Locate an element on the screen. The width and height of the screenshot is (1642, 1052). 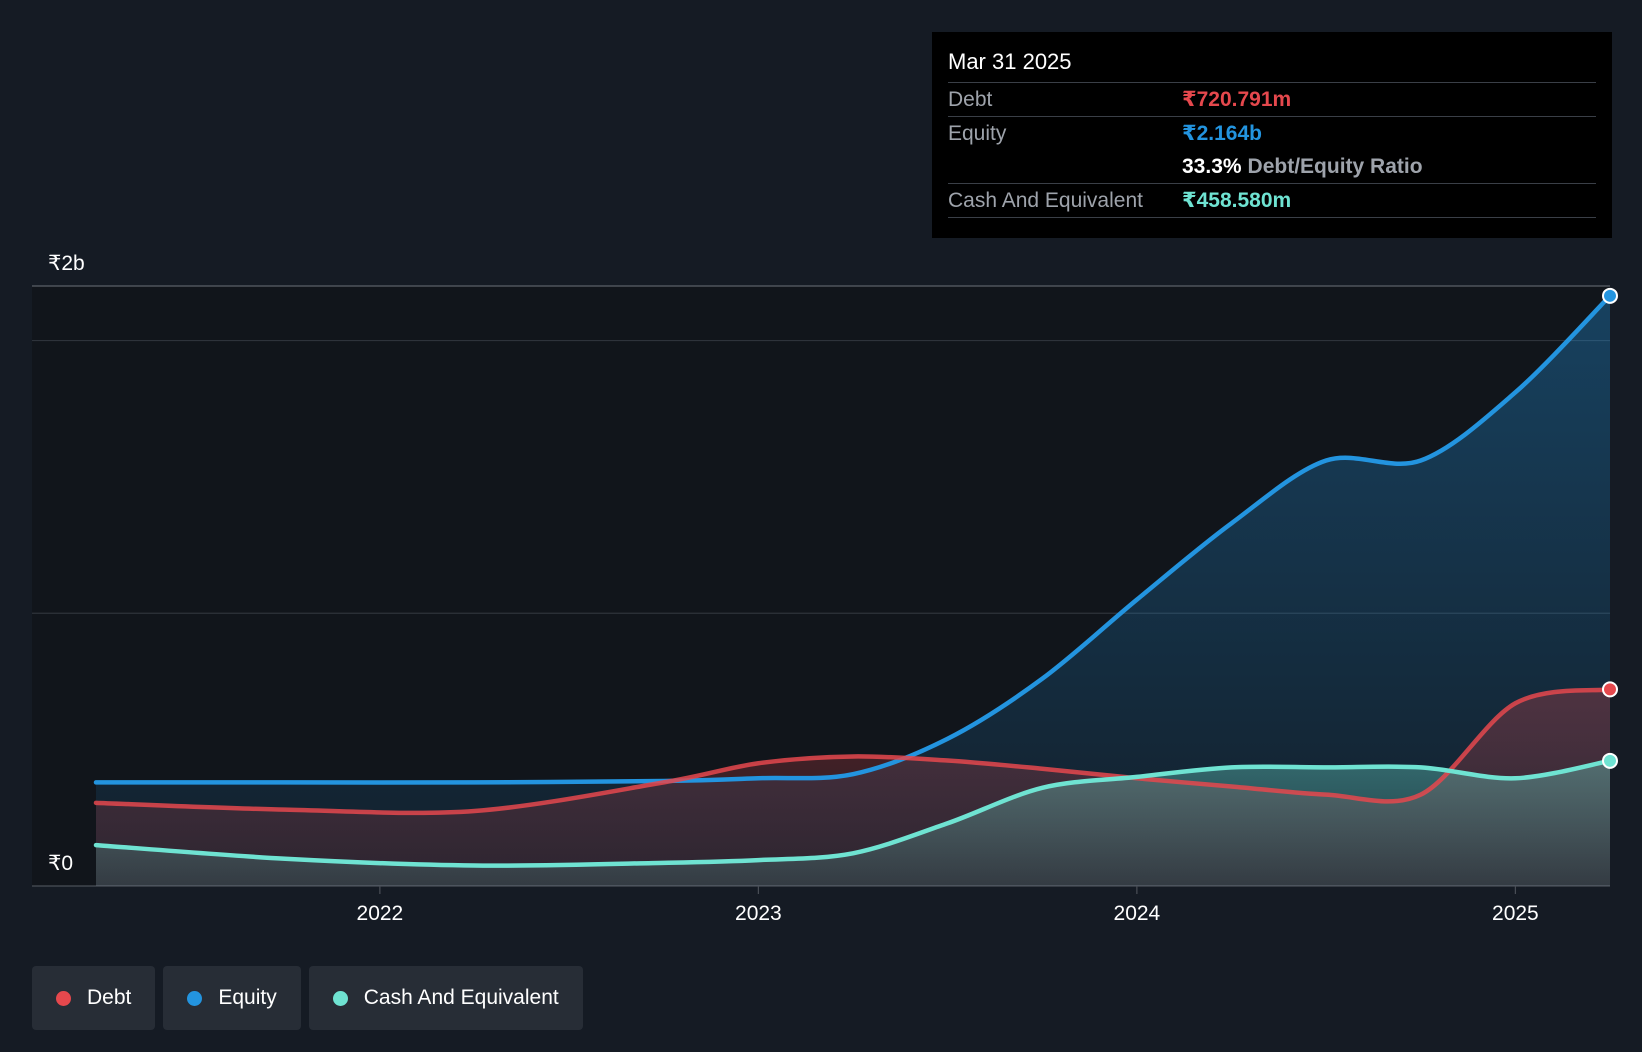
y-tick-label: ₹2b is located at coordinates (66, 263).